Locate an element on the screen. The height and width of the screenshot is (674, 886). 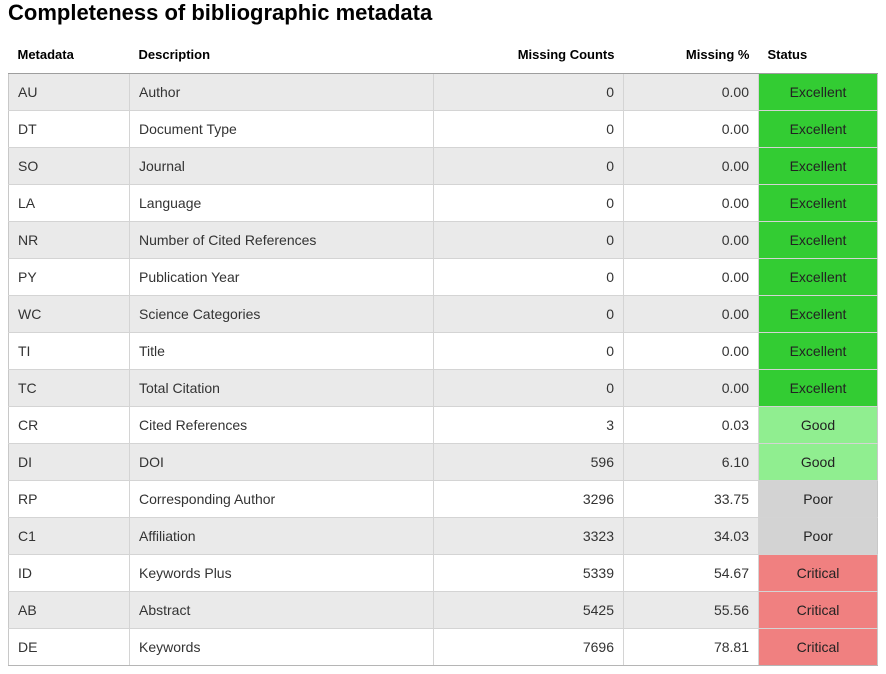
cell-missing-pct: 0.03 is located at coordinates (691, 425).